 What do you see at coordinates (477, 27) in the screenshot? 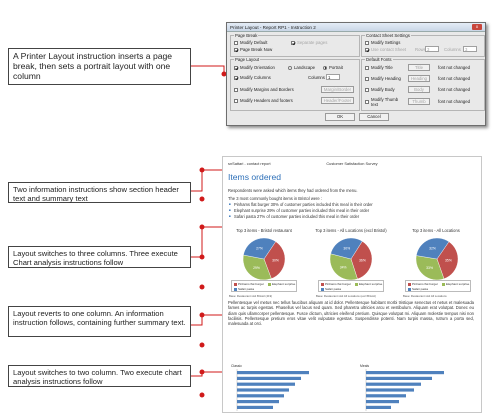
I see `close-icon: x` at bounding box center [477, 27].